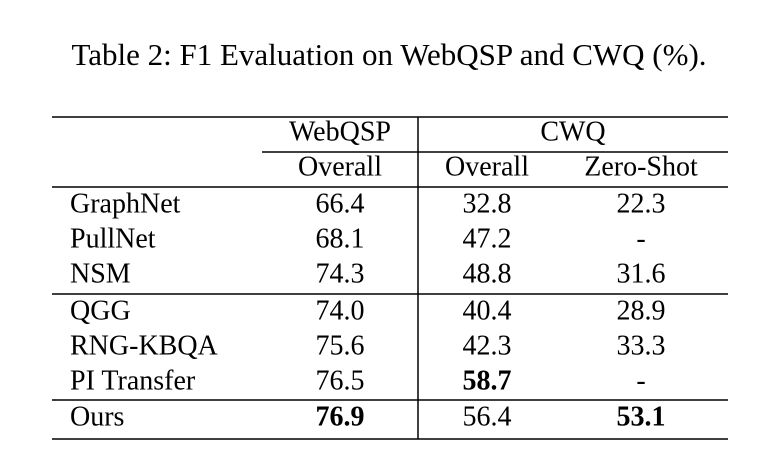 Image resolution: width=778 pixels, height=466 pixels. What do you see at coordinates (641, 273) in the screenshot?
I see `cell: 31.6` at bounding box center [641, 273].